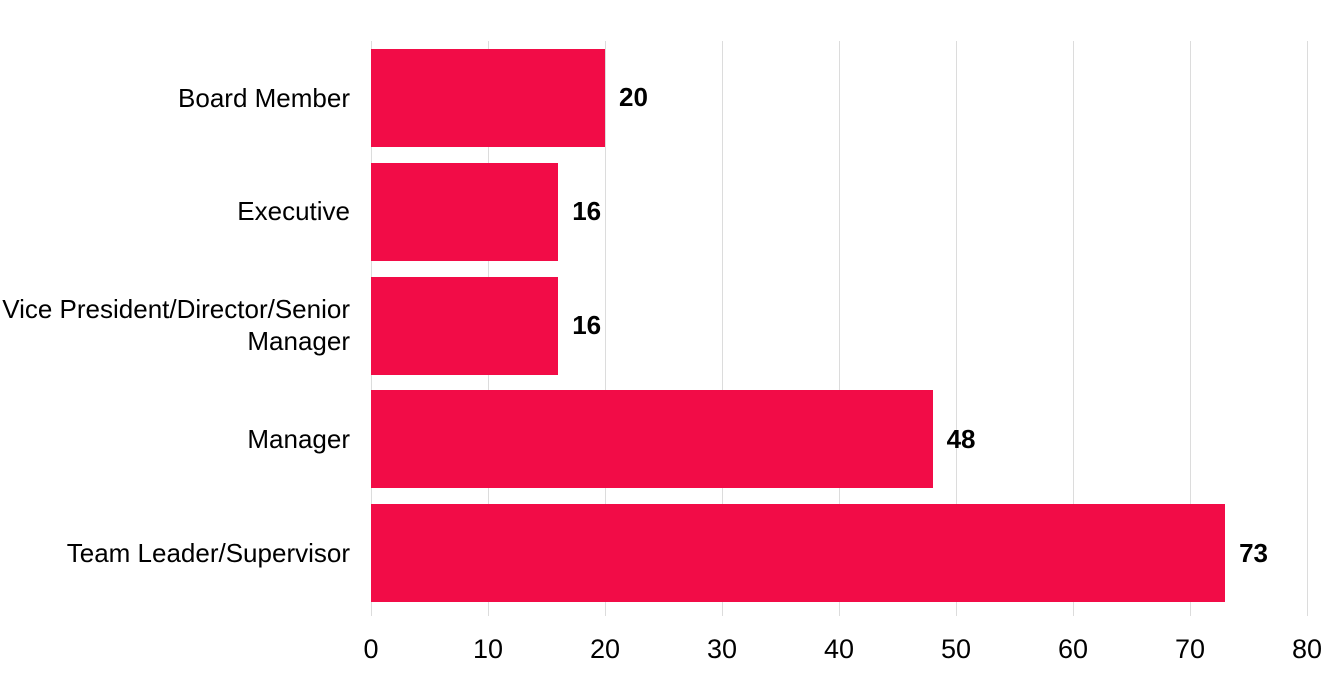 The width and height of the screenshot is (1331, 676). What do you see at coordinates (956, 649) in the screenshot?
I see `x-tick-label: 50` at bounding box center [956, 649].